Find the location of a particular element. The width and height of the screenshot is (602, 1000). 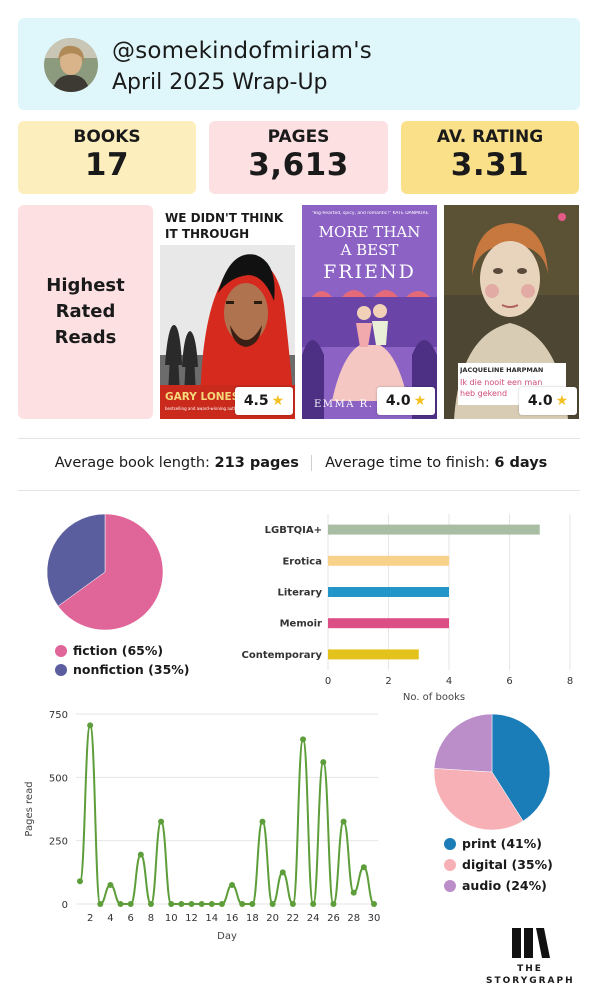

y-tick-label: 750 is located at coordinates (58, 715).